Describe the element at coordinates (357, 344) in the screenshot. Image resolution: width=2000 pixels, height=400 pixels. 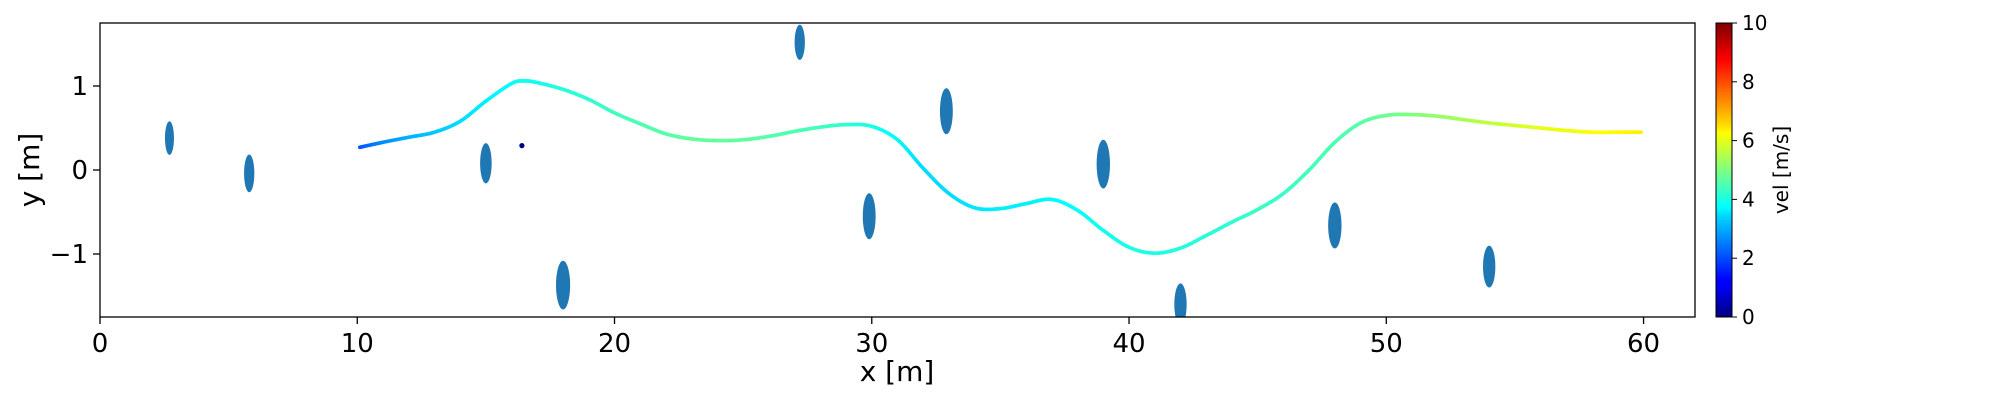
I see `x-tick-label: 10` at that location.